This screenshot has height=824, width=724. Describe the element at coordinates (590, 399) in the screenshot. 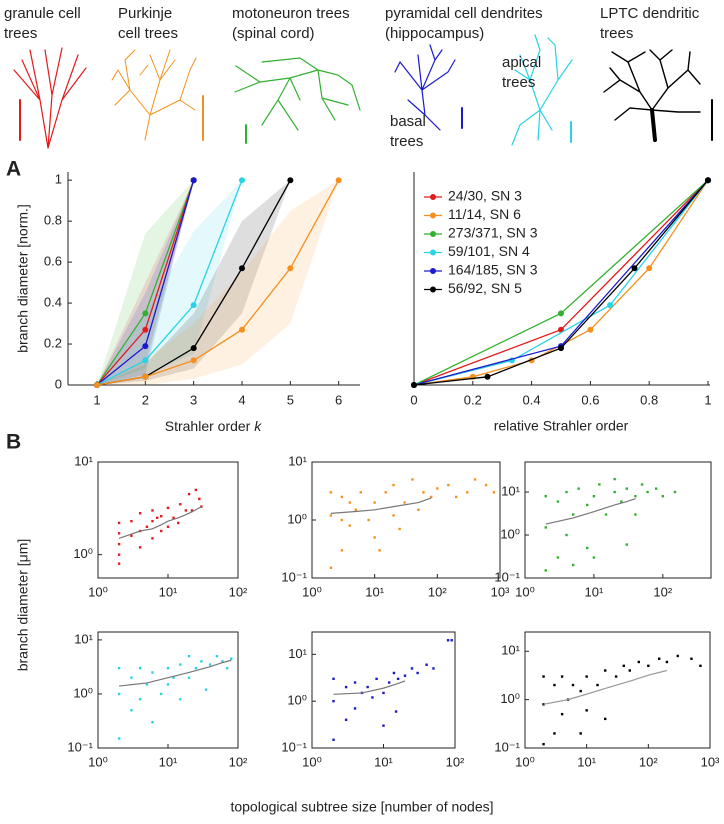

I see `x-tick-label: 0.6` at that location.